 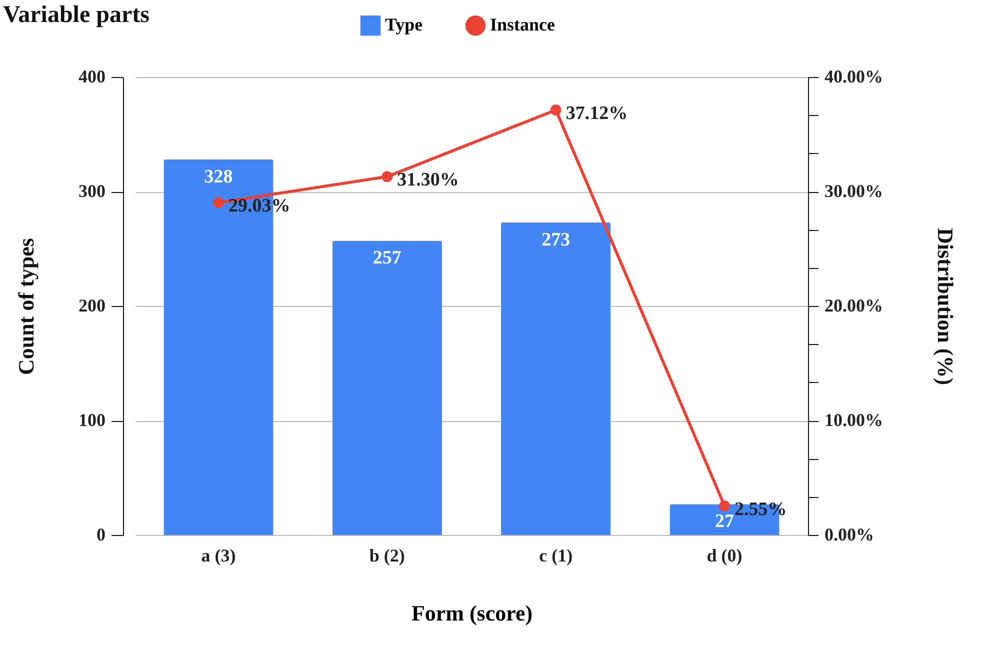 I want to click on legend-label: Instance, so click(x=523, y=24).